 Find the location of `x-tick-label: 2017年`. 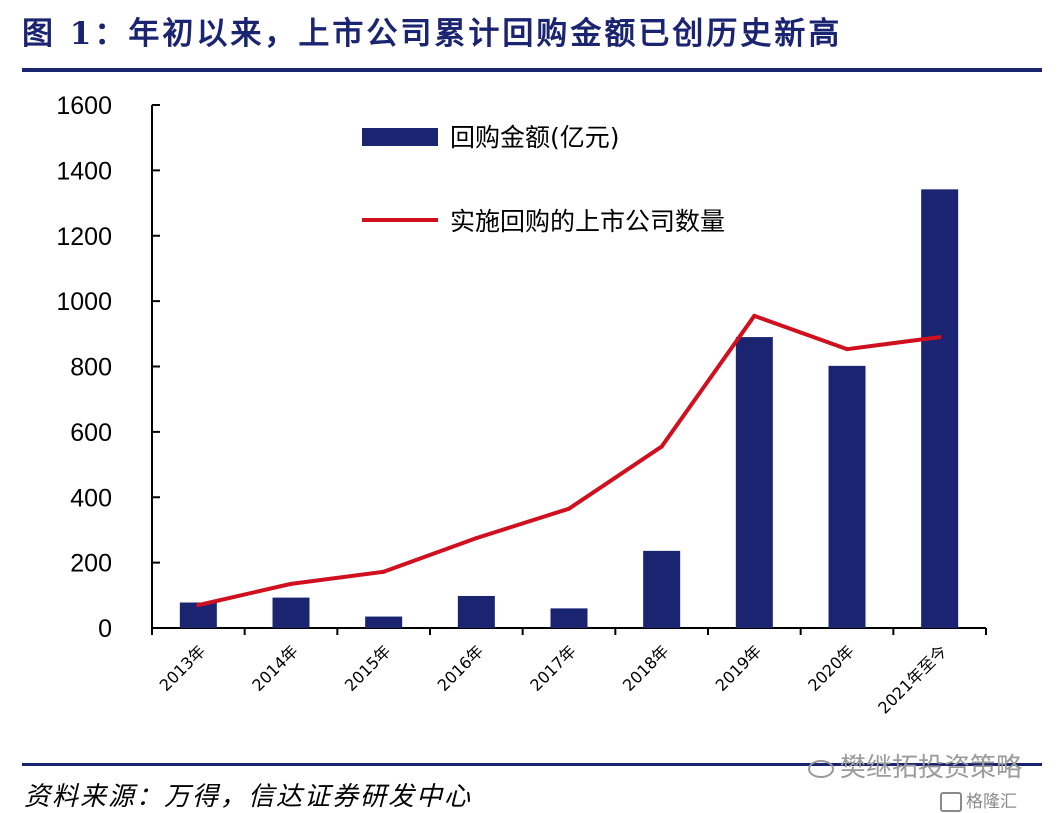

x-tick-label: 2017年 is located at coordinates (553, 668).